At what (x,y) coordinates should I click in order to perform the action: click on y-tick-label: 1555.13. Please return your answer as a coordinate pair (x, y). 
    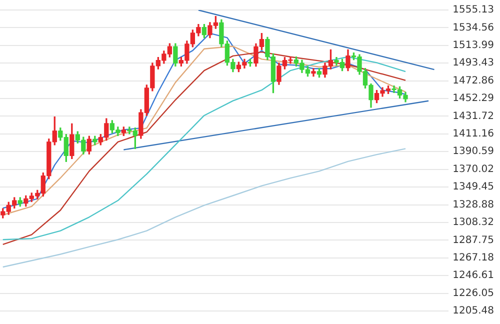
    Looking at the image, I should click on (473, 10).